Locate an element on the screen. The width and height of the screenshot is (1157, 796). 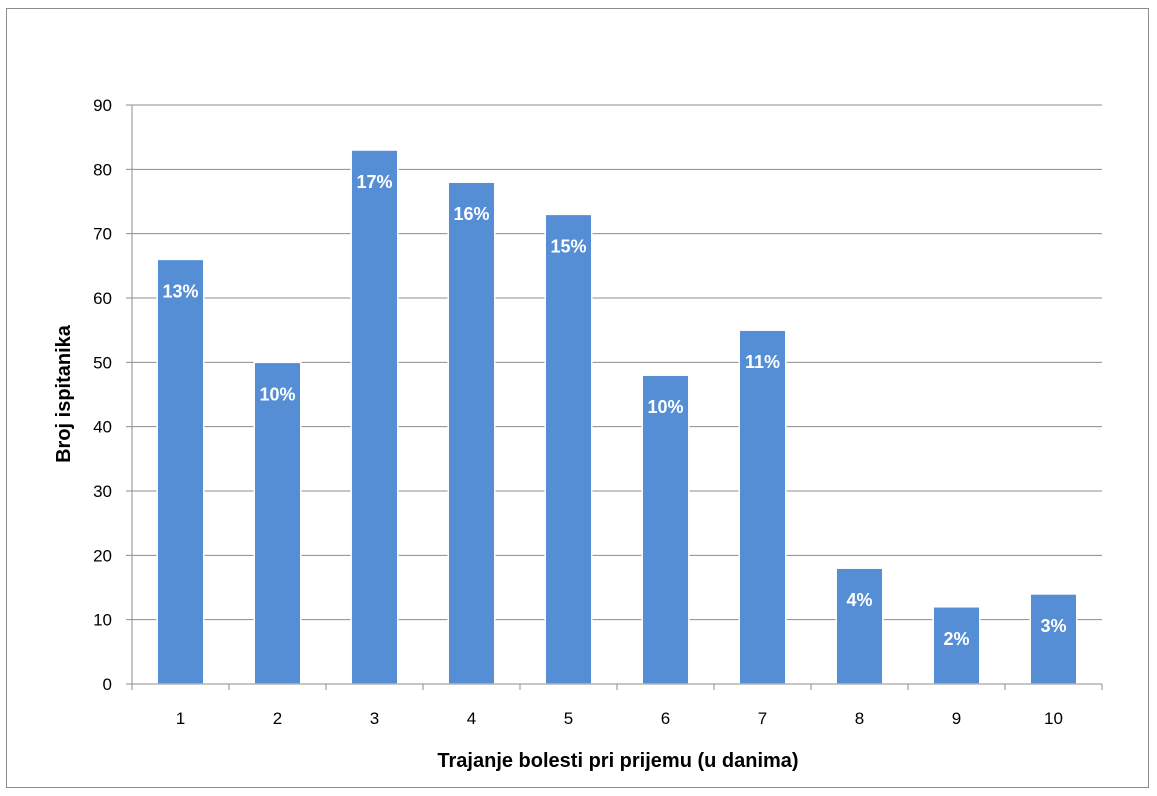
data-label: 13% is located at coordinates (180, 291).